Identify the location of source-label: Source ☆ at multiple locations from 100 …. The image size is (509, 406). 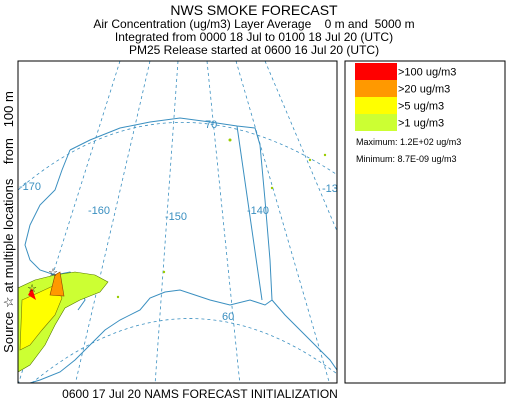
(8, 222).